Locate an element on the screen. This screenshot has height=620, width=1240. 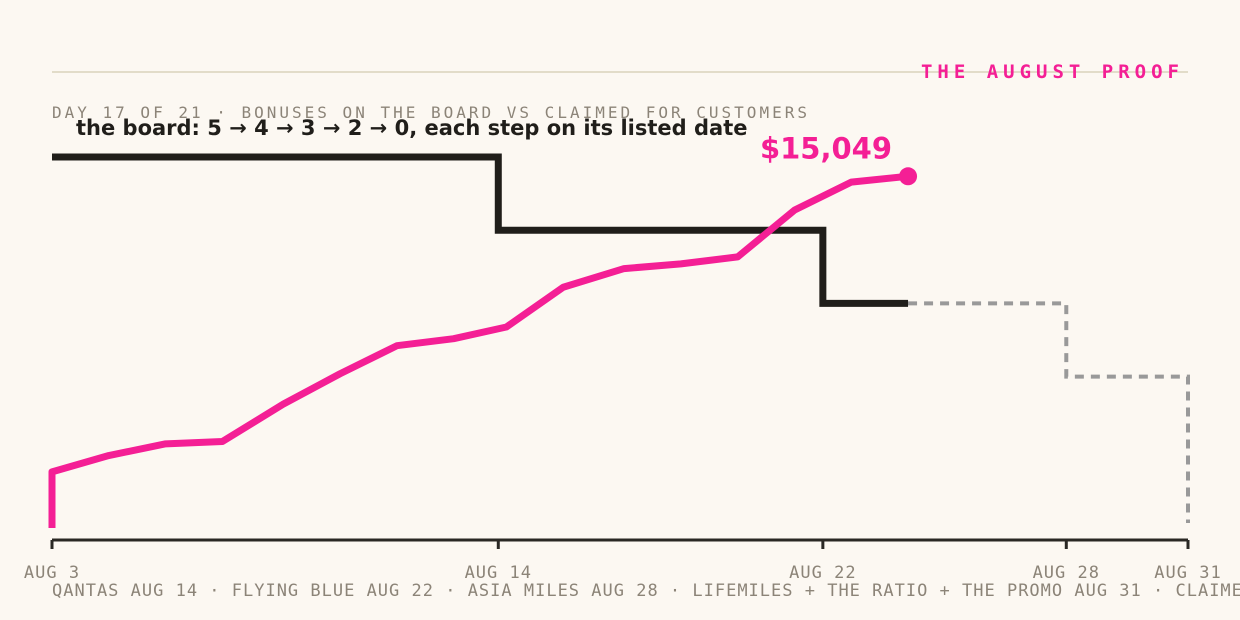
x-tick-label: AUG 14 is located at coordinates (498, 573).